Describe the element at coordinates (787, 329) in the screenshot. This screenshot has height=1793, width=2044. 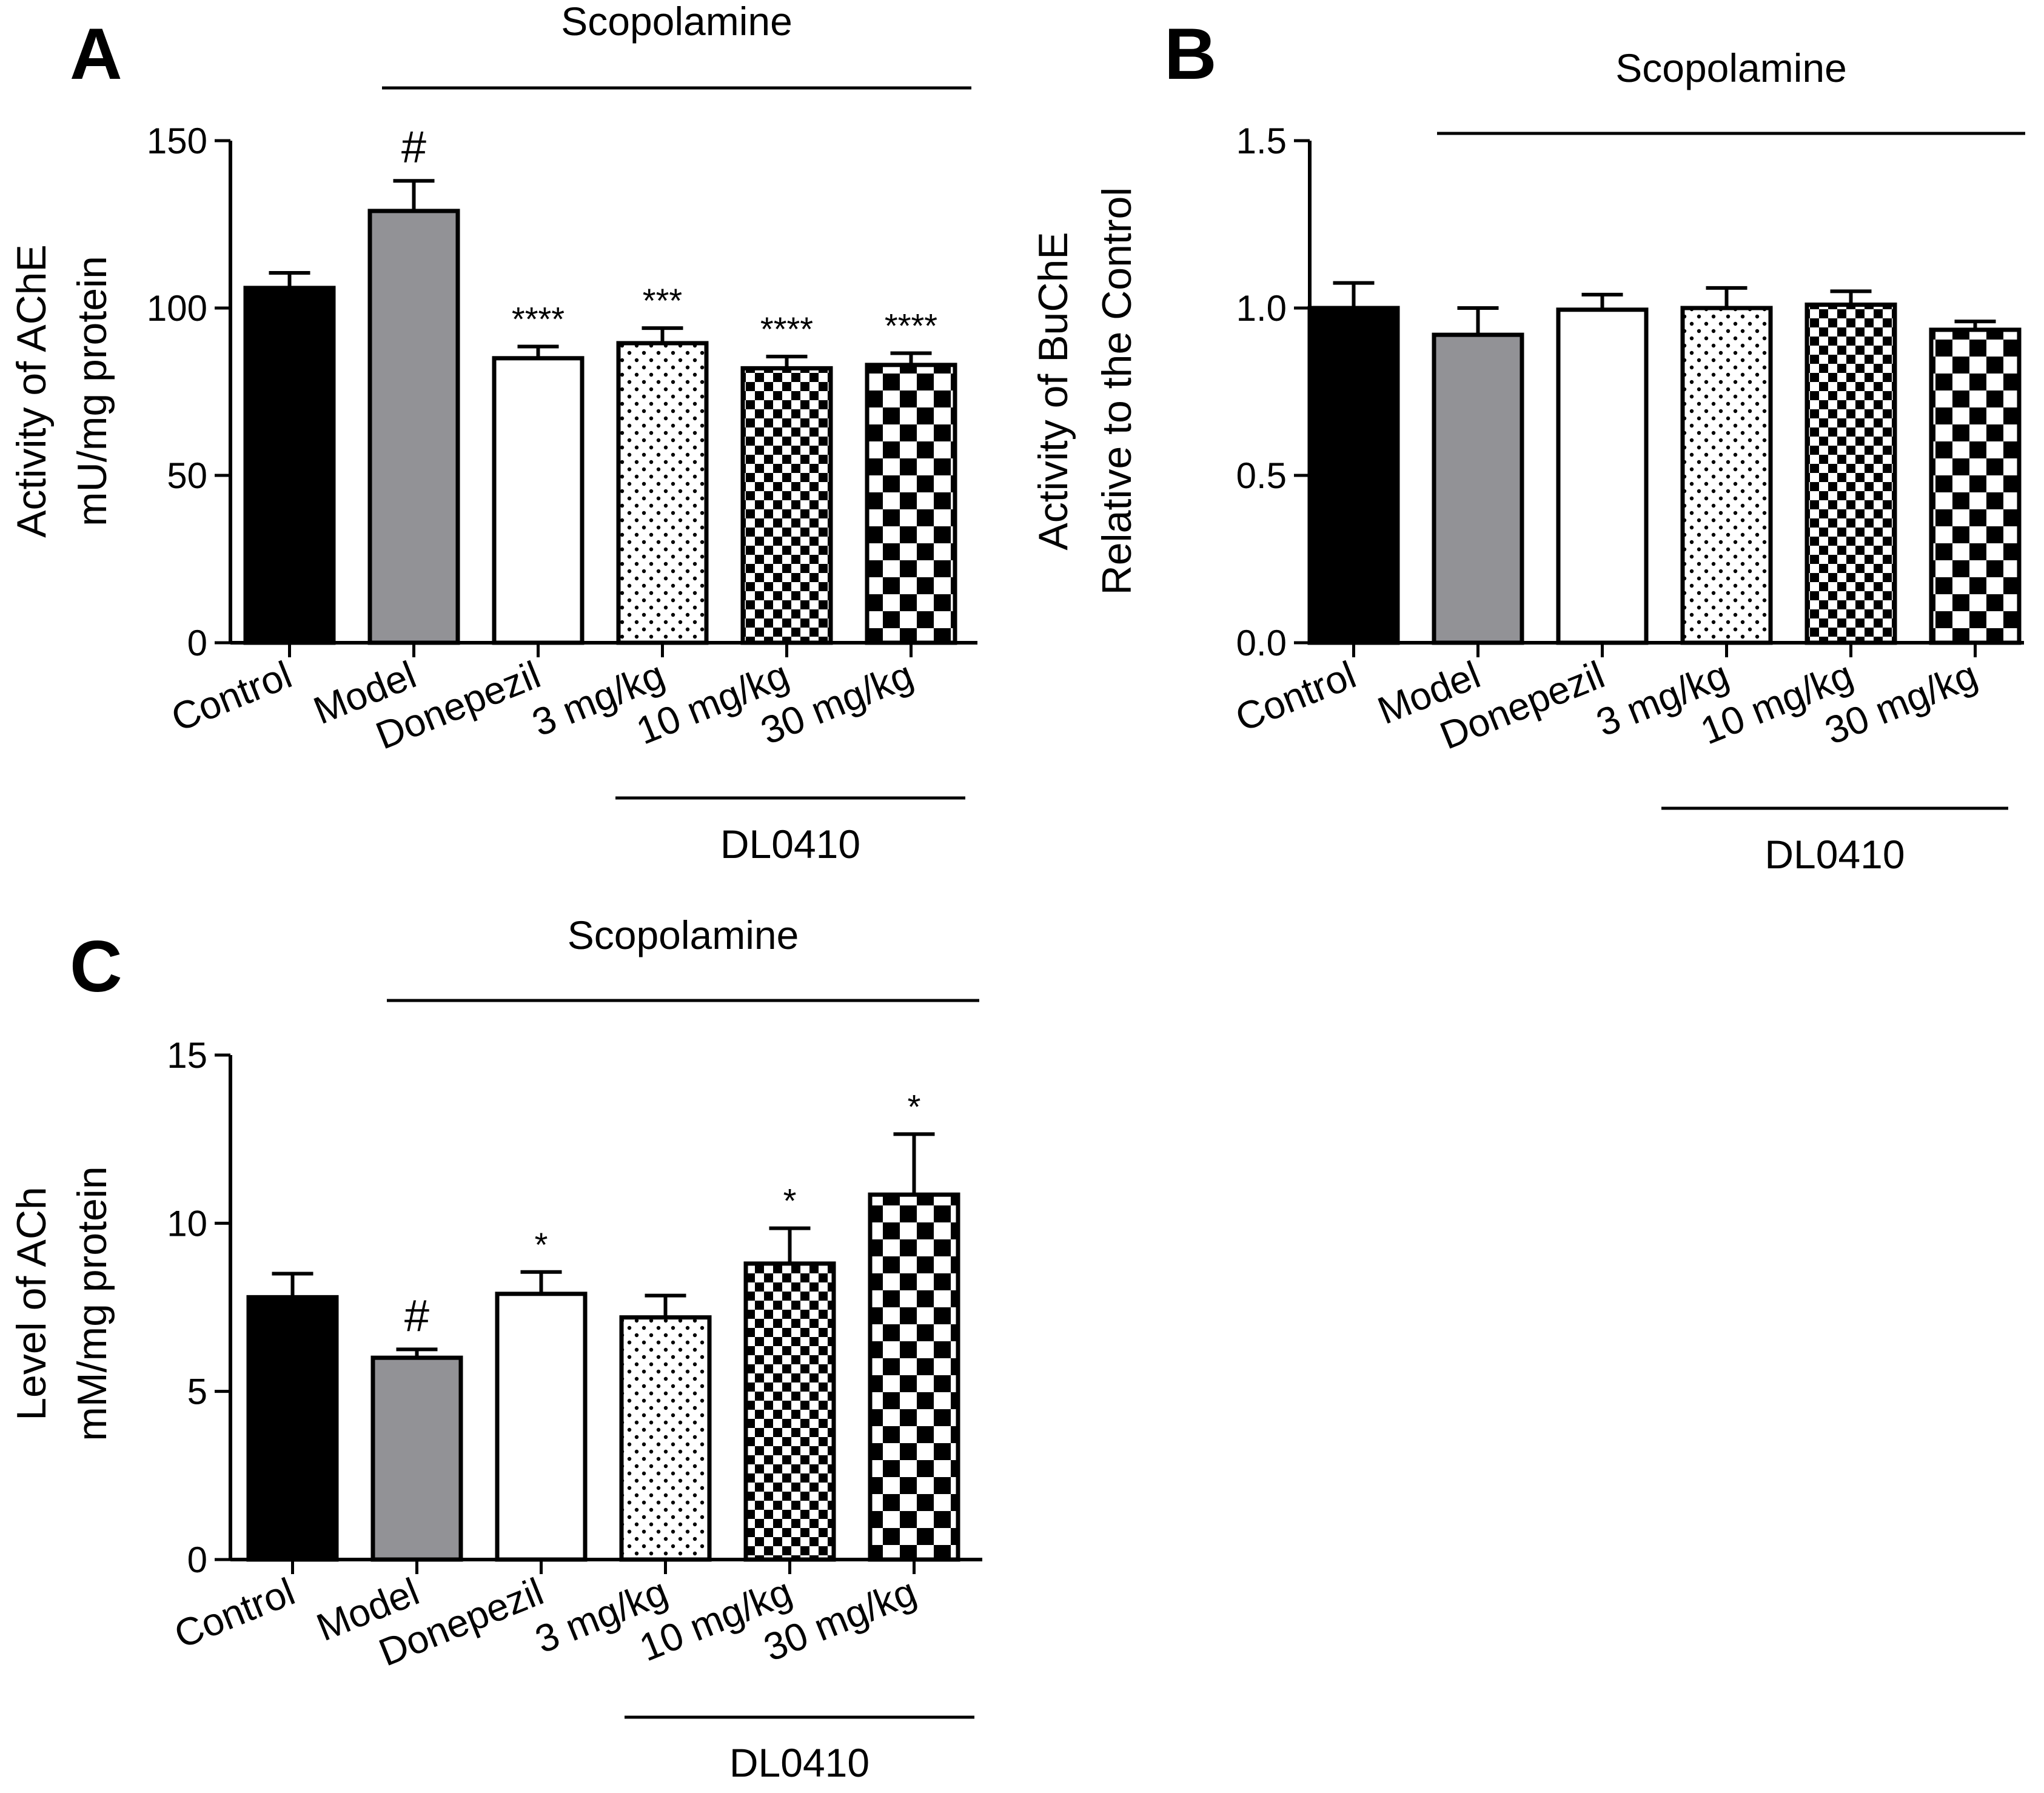
I see `significance-mark-10-mg-kg: ****` at that location.